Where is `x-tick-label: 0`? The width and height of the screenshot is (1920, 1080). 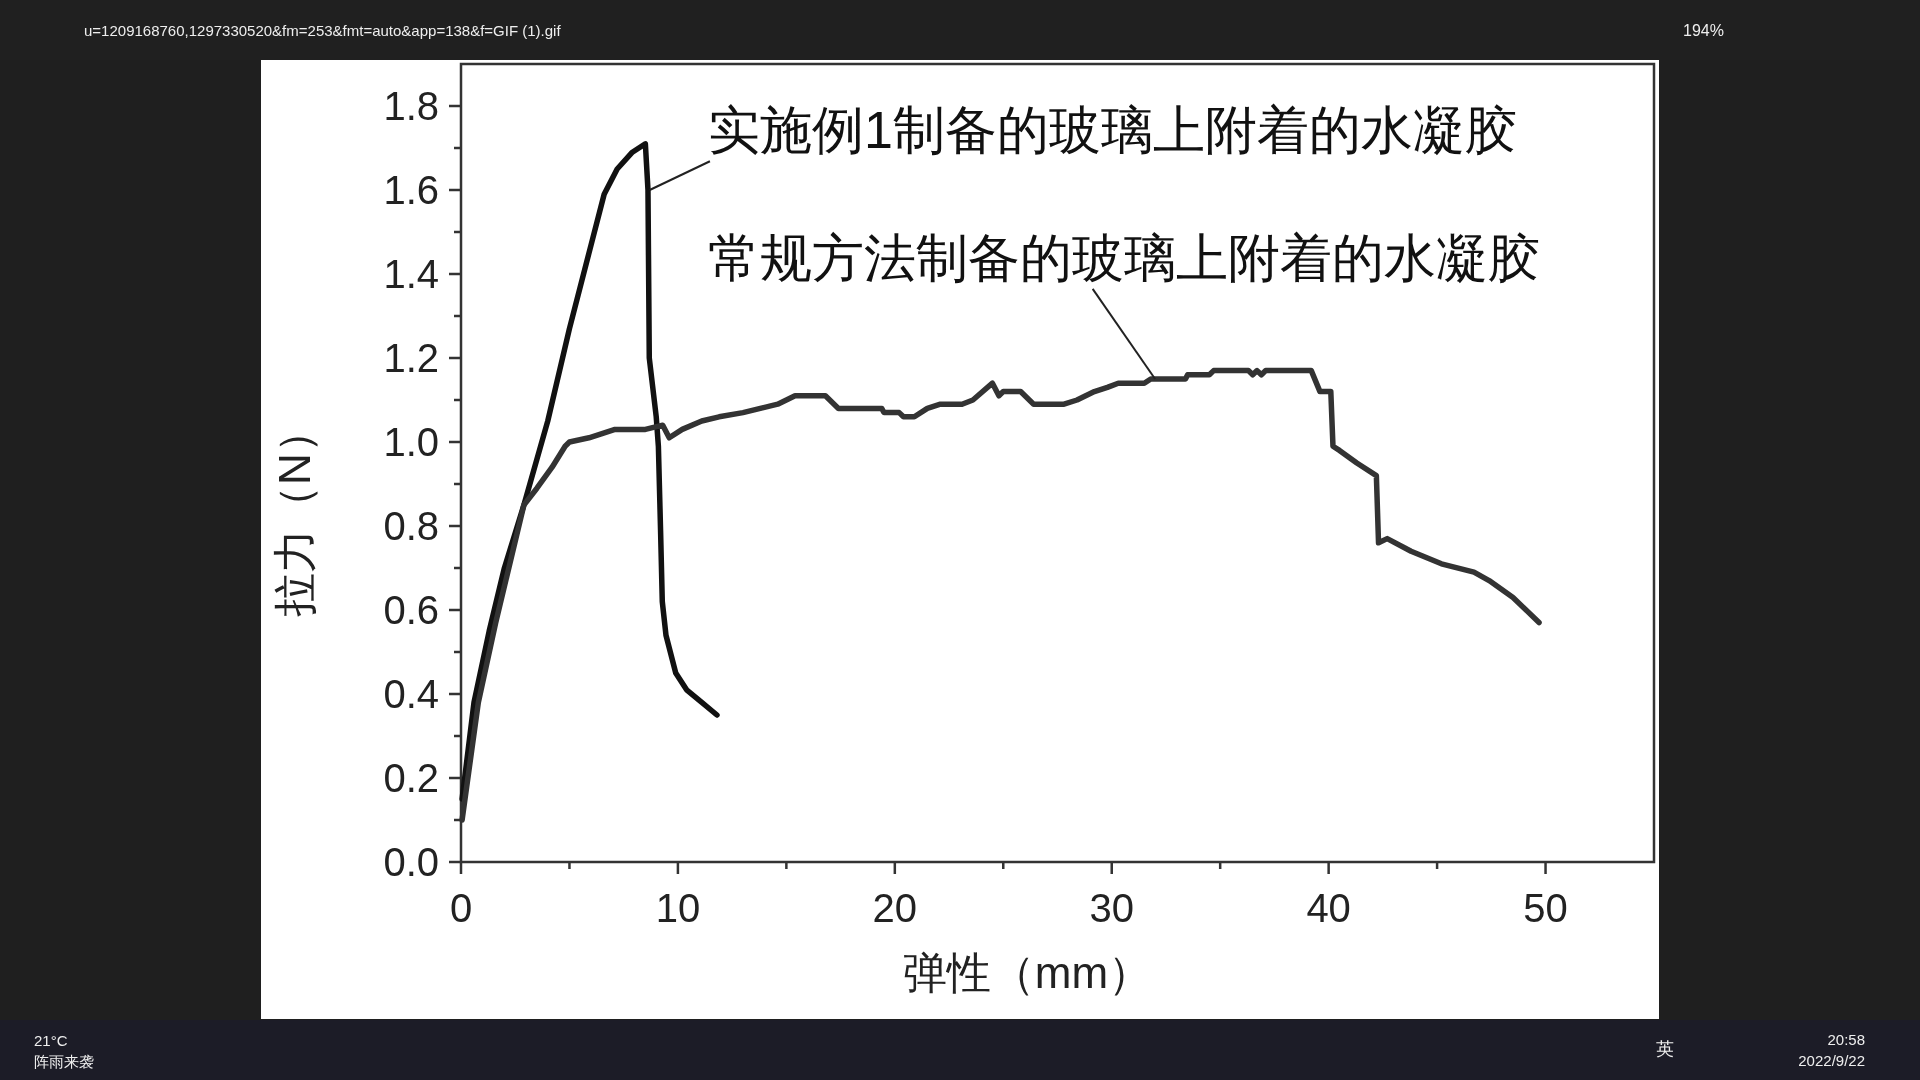 x-tick-label: 0 is located at coordinates (461, 908).